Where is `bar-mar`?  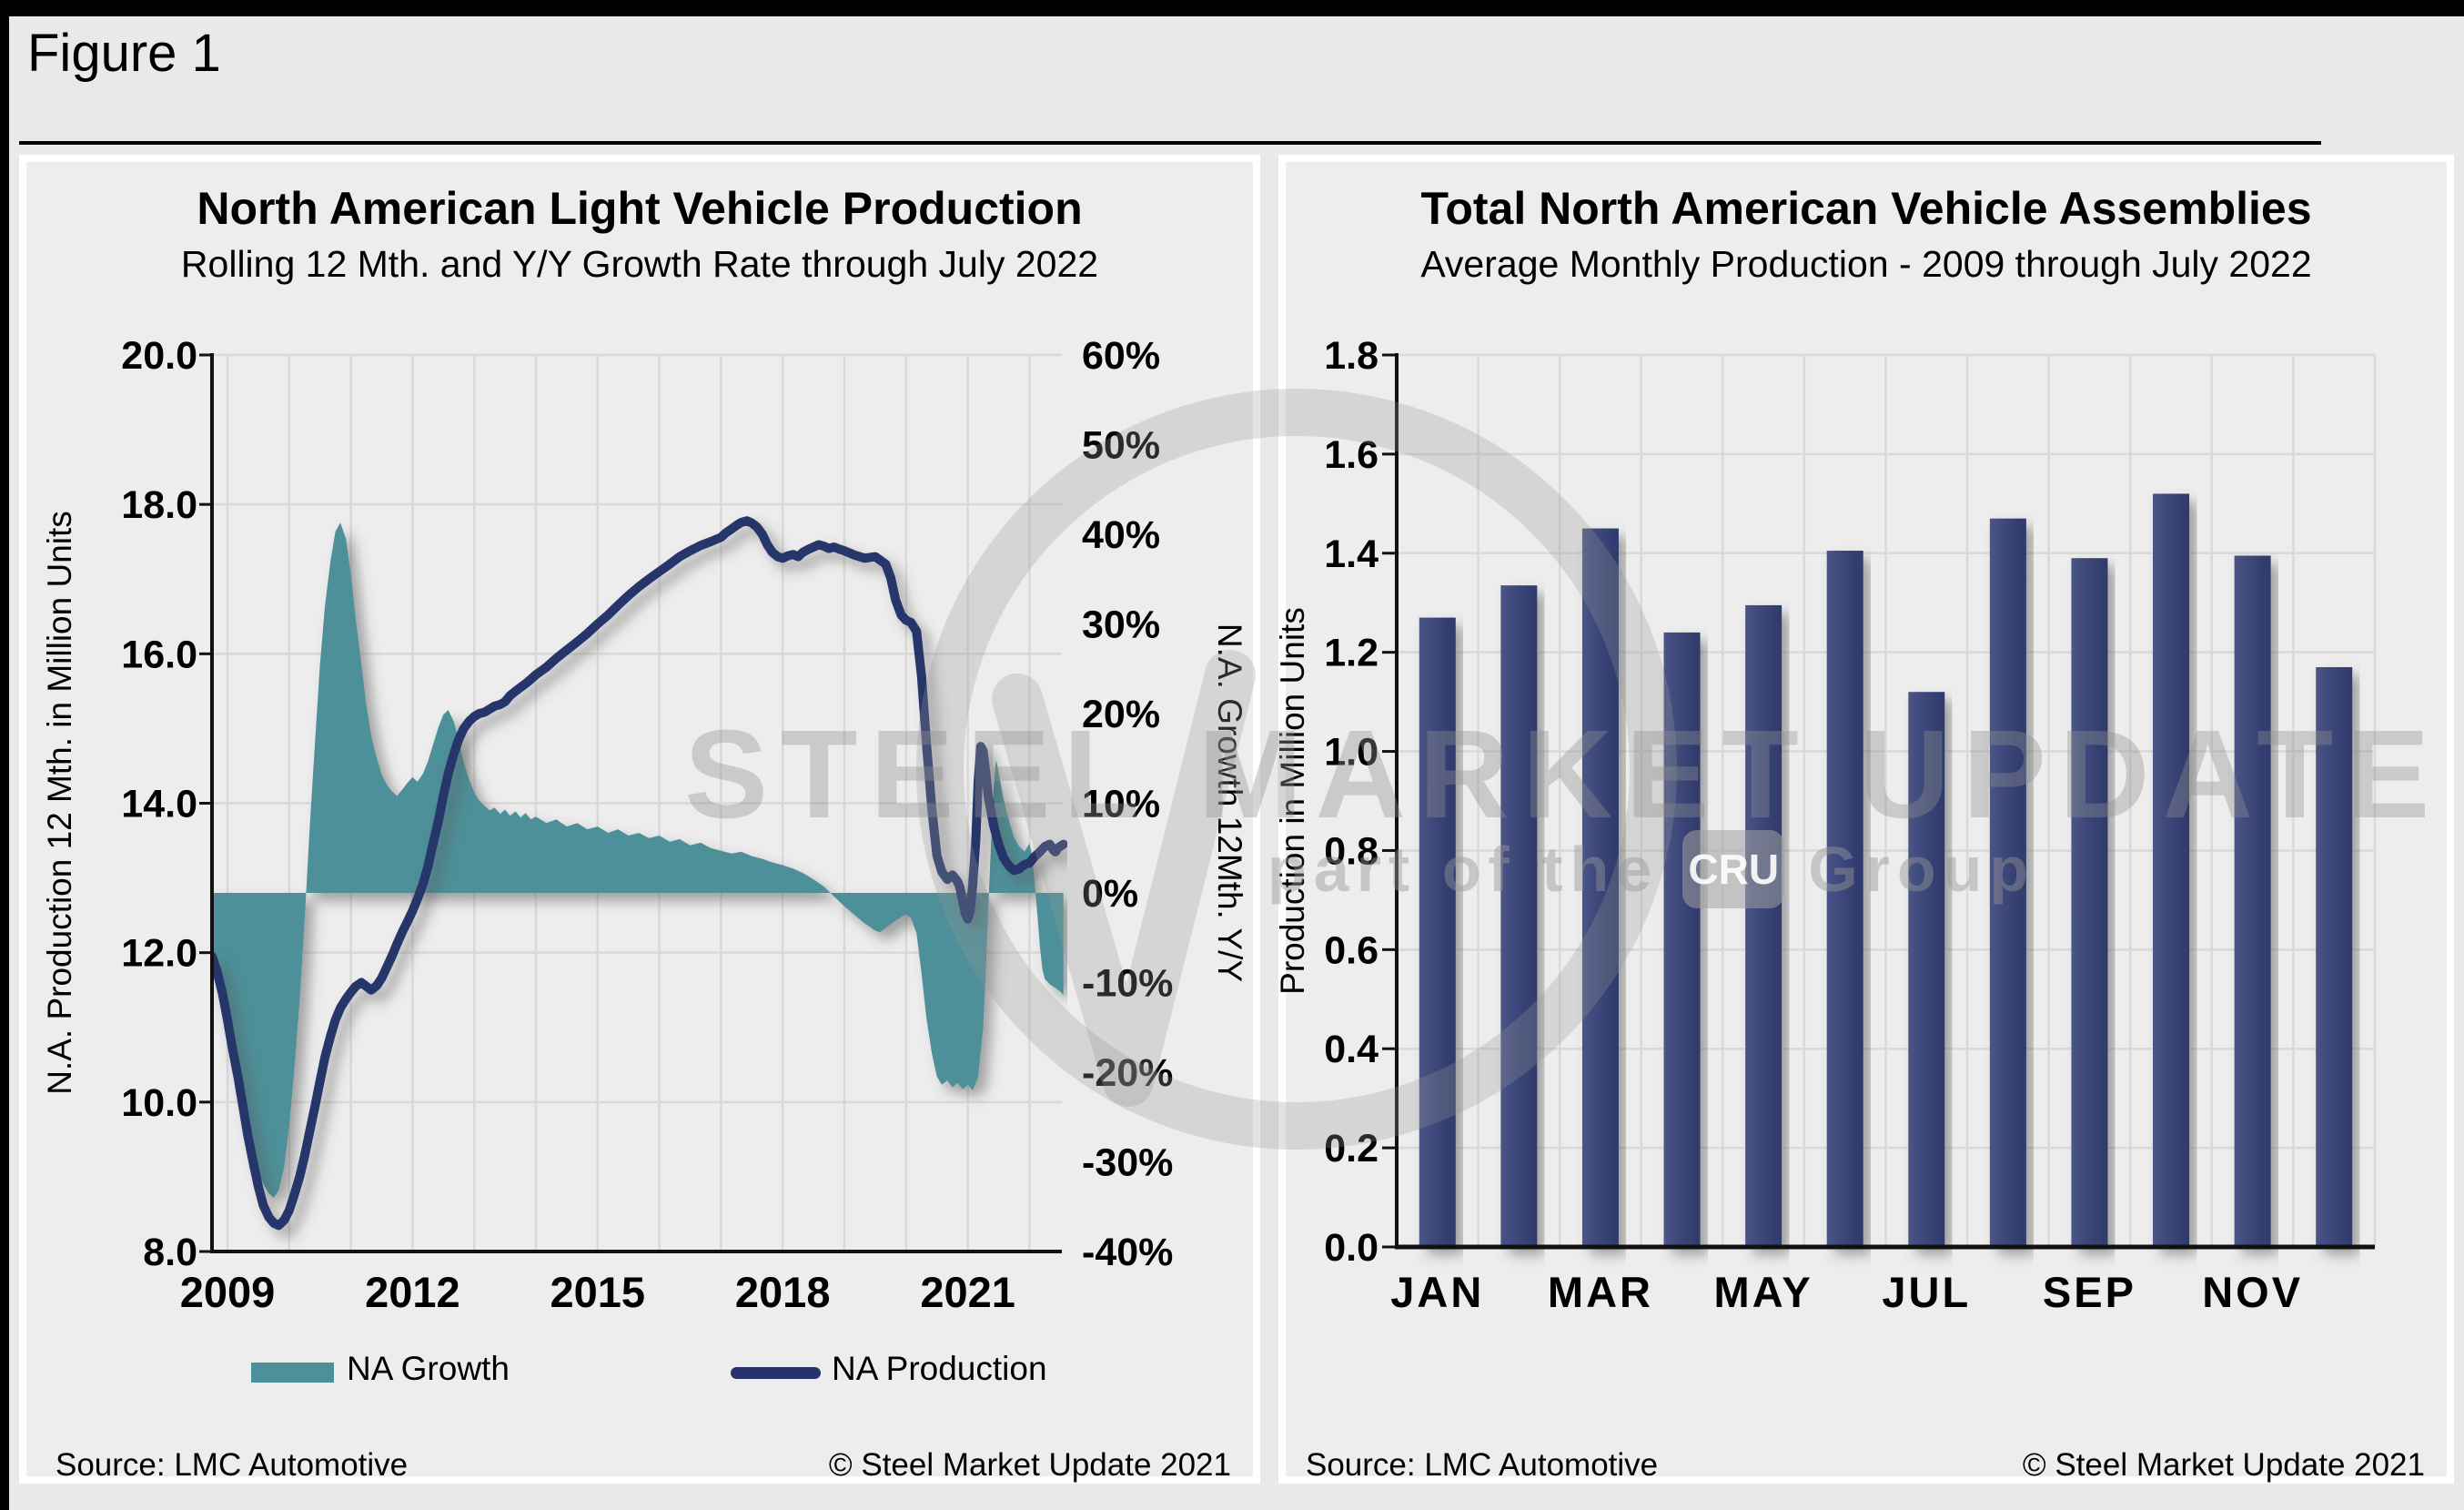 bar-mar is located at coordinates (1600, 888).